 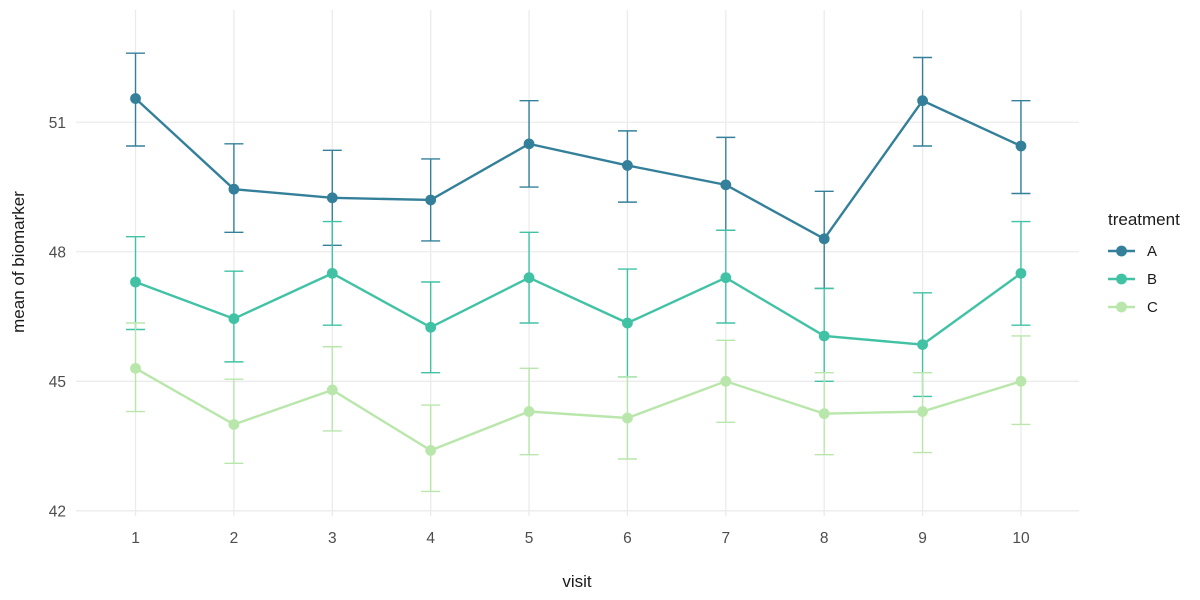 I want to click on legend-item-label: A, so click(x=1152, y=251).